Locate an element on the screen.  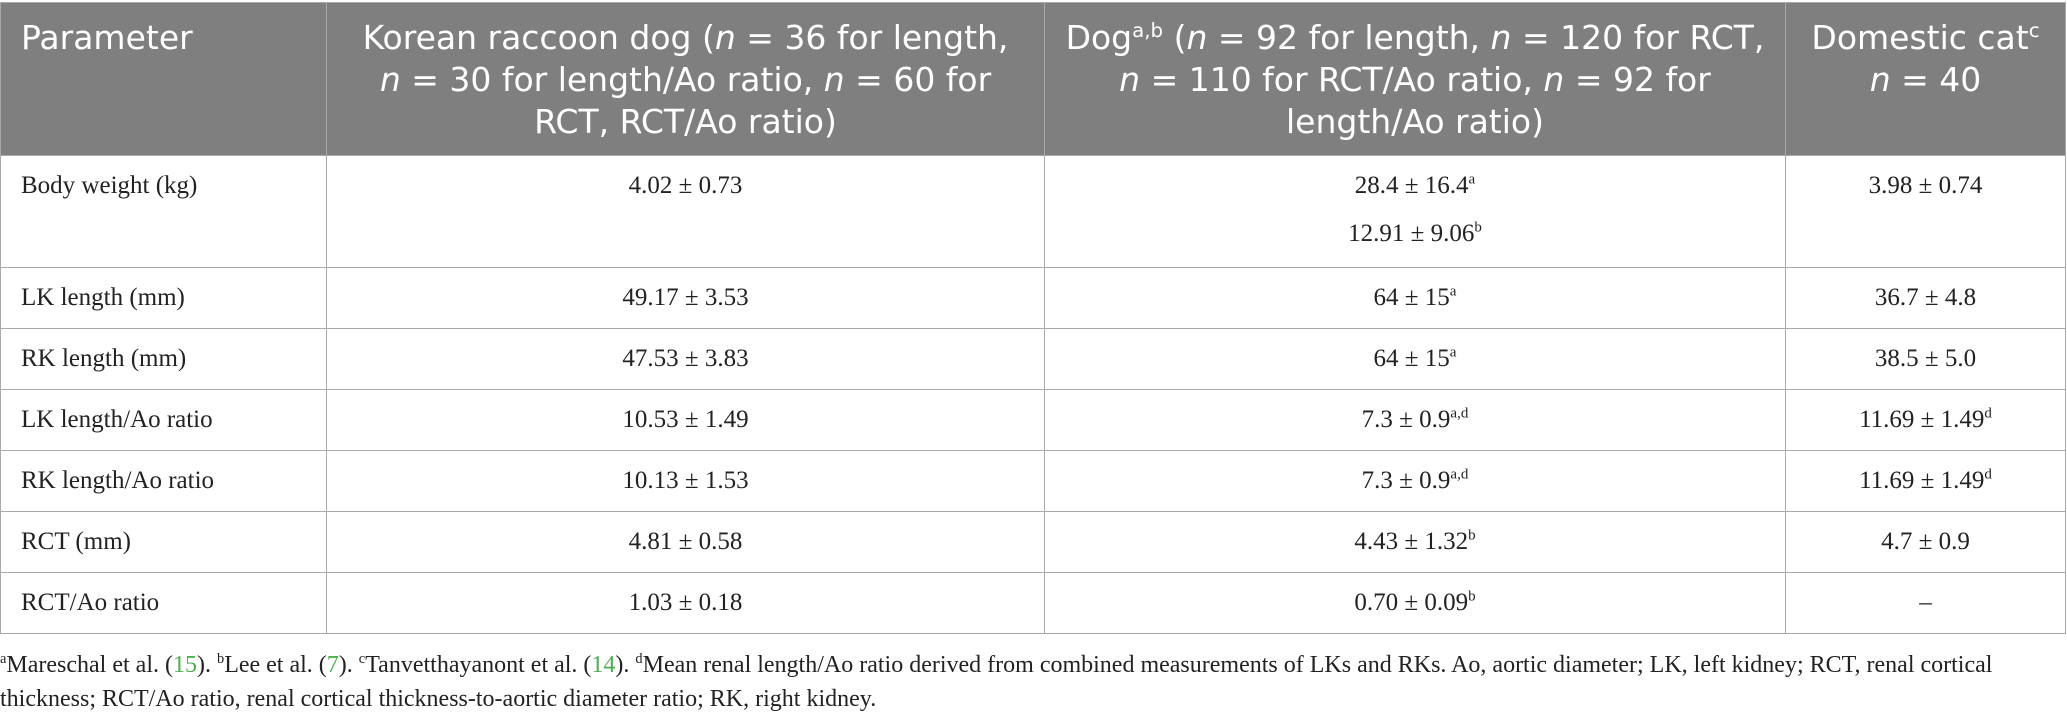
cell-raccoon-value: 10.13 ± 1.53 is located at coordinates (685, 481).